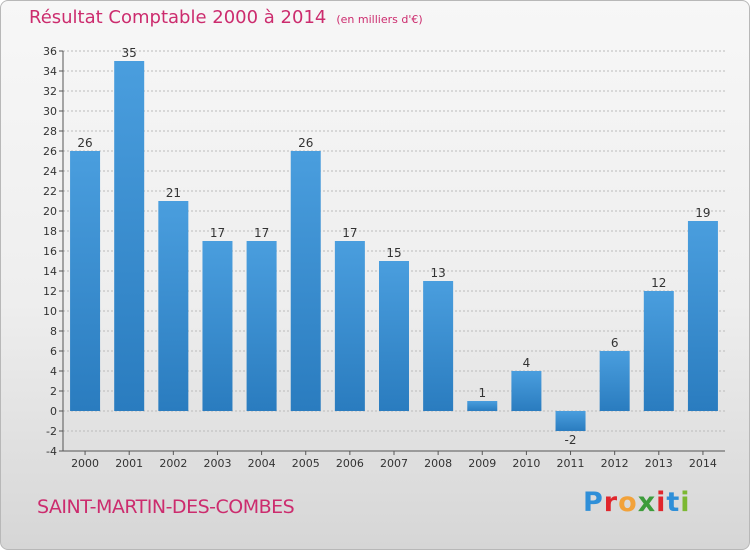 Image resolution: width=750 pixels, height=550 pixels. What do you see at coordinates (526, 463) in the screenshot?
I see `x-tick-label: 2010` at bounding box center [526, 463].